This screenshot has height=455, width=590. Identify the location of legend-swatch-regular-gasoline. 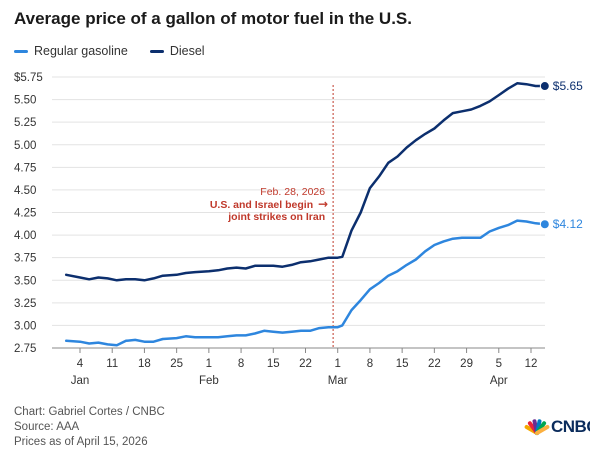
(21, 51).